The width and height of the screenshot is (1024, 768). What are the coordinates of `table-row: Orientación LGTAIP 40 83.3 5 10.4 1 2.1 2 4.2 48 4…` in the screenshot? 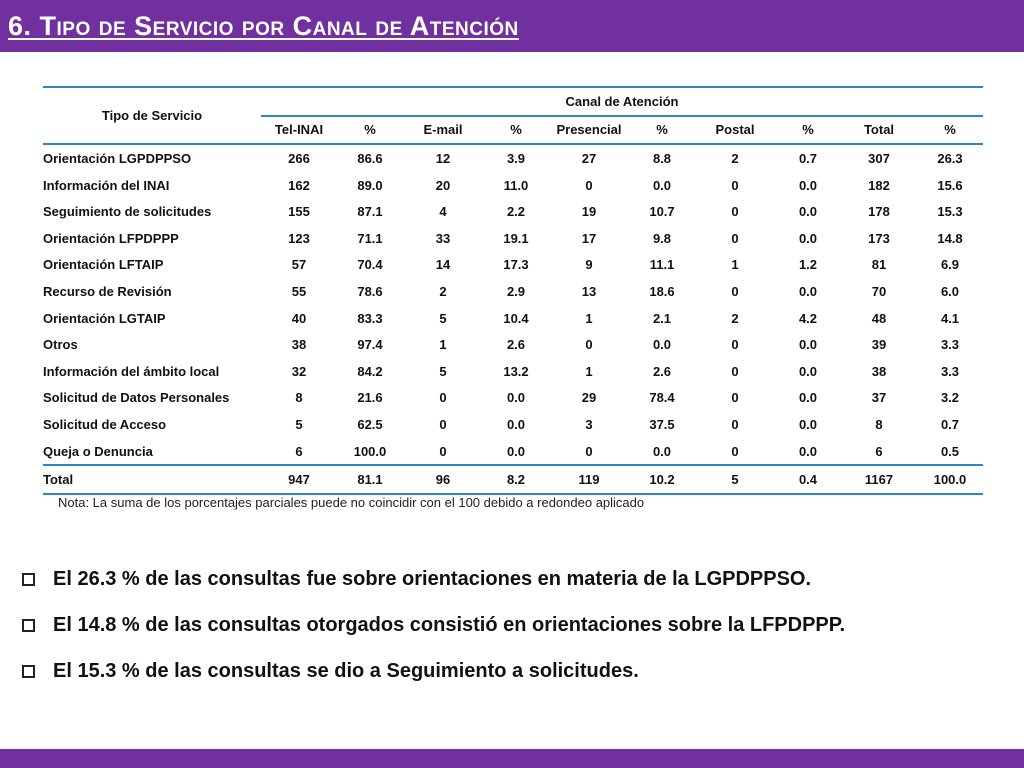 It's located at (513, 318).